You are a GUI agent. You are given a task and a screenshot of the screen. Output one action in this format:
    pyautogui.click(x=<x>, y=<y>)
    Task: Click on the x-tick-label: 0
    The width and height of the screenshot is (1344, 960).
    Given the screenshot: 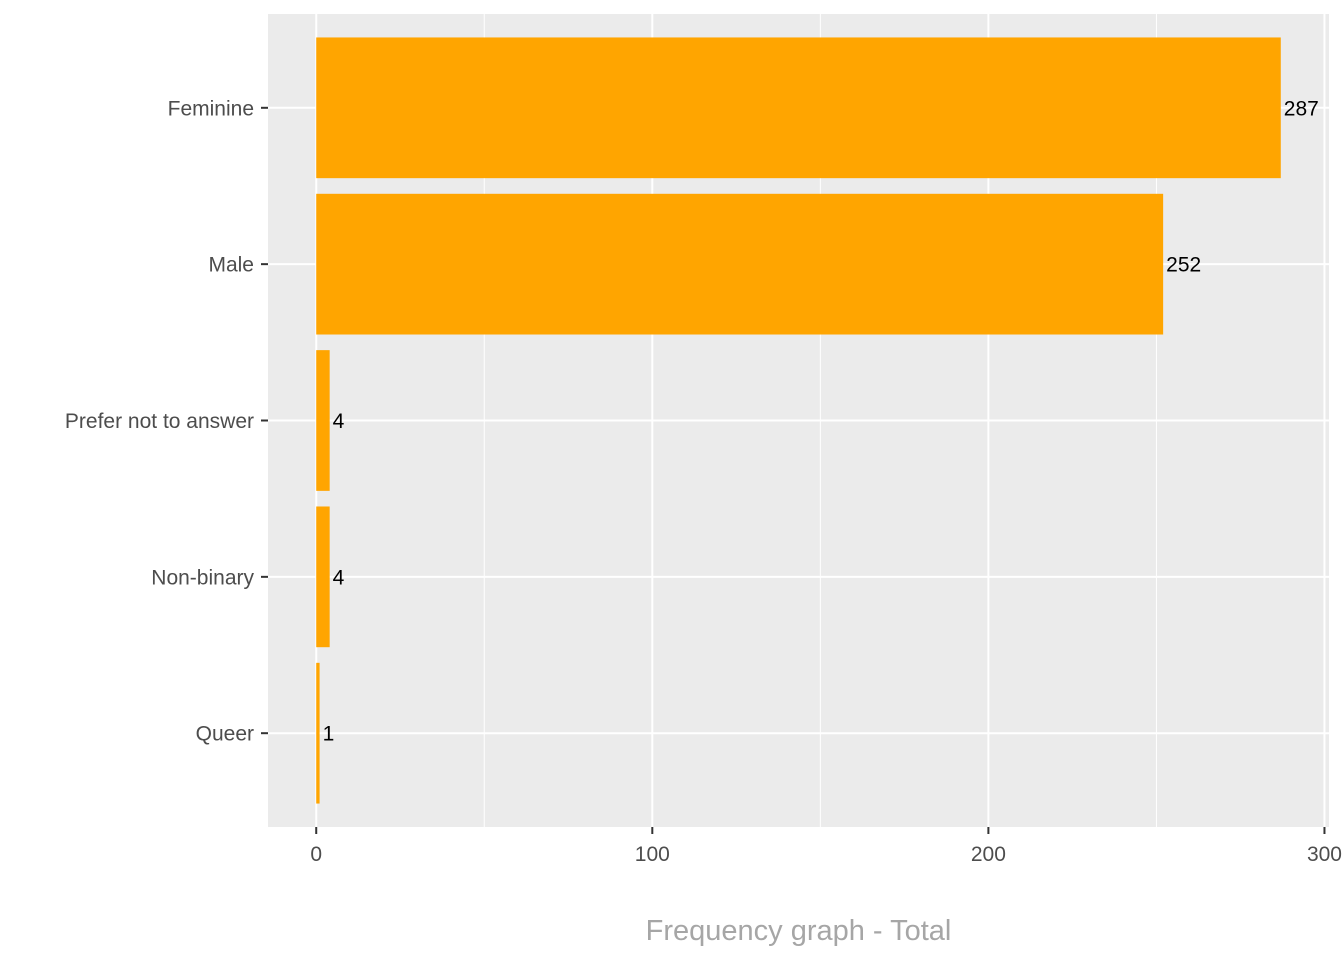 What is the action you would take?
    pyautogui.click(x=316, y=854)
    